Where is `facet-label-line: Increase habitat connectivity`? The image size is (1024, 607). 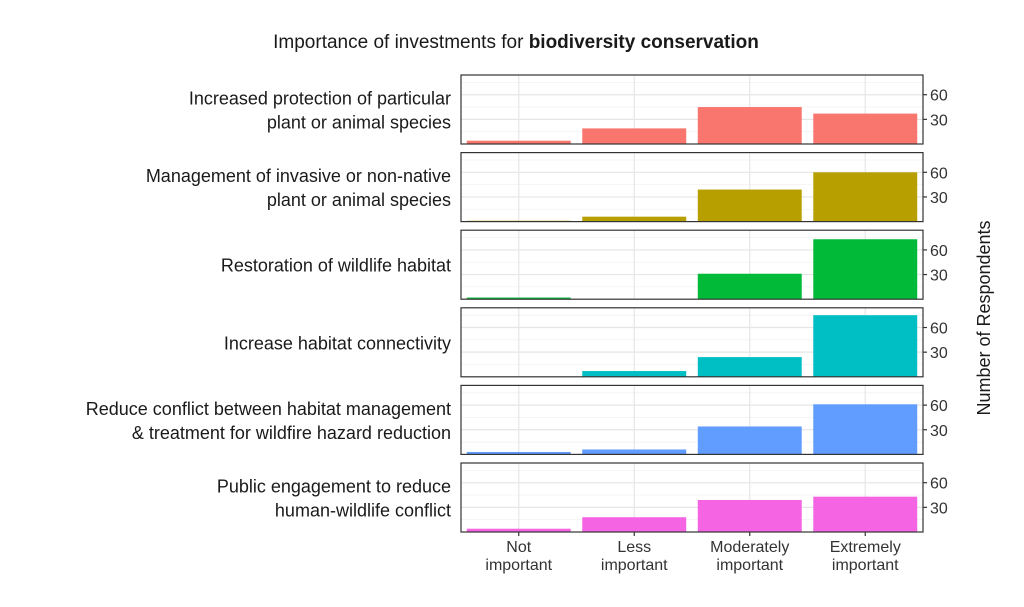
facet-label-line: Increase habitat connectivity is located at coordinates (337, 343).